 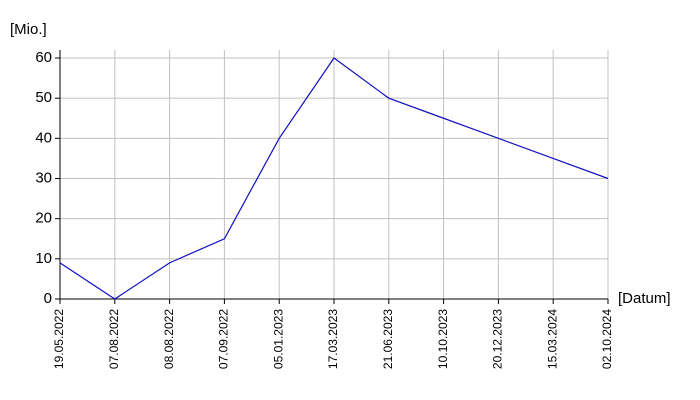 What do you see at coordinates (43, 137) in the screenshot?
I see `y-tick-label: 40` at bounding box center [43, 137].